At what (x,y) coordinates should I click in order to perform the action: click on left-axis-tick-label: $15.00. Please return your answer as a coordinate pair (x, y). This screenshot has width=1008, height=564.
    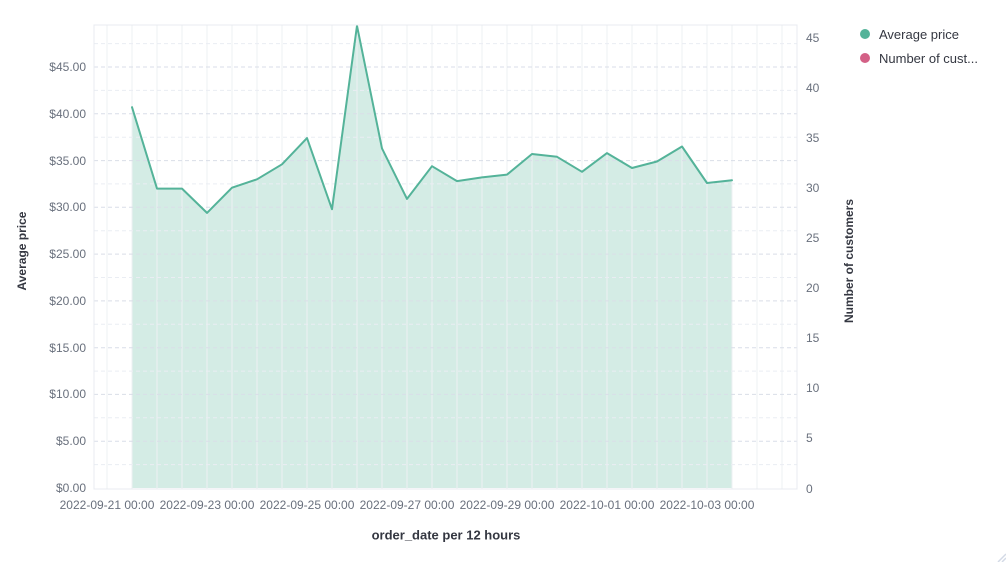
    Looking at the image, I should click on (67, 347).